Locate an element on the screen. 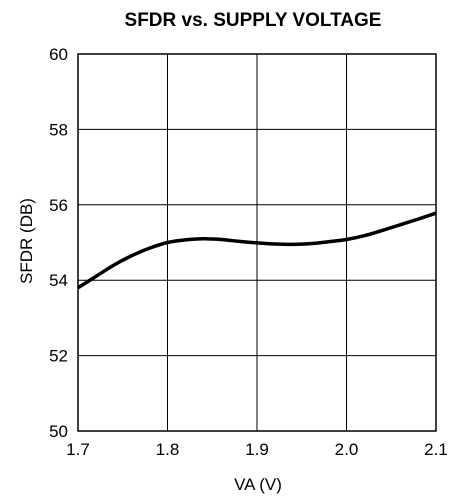 The image size is (458, 500). x-tick-label-0: 1.7 is located at coordinates (78, 449).